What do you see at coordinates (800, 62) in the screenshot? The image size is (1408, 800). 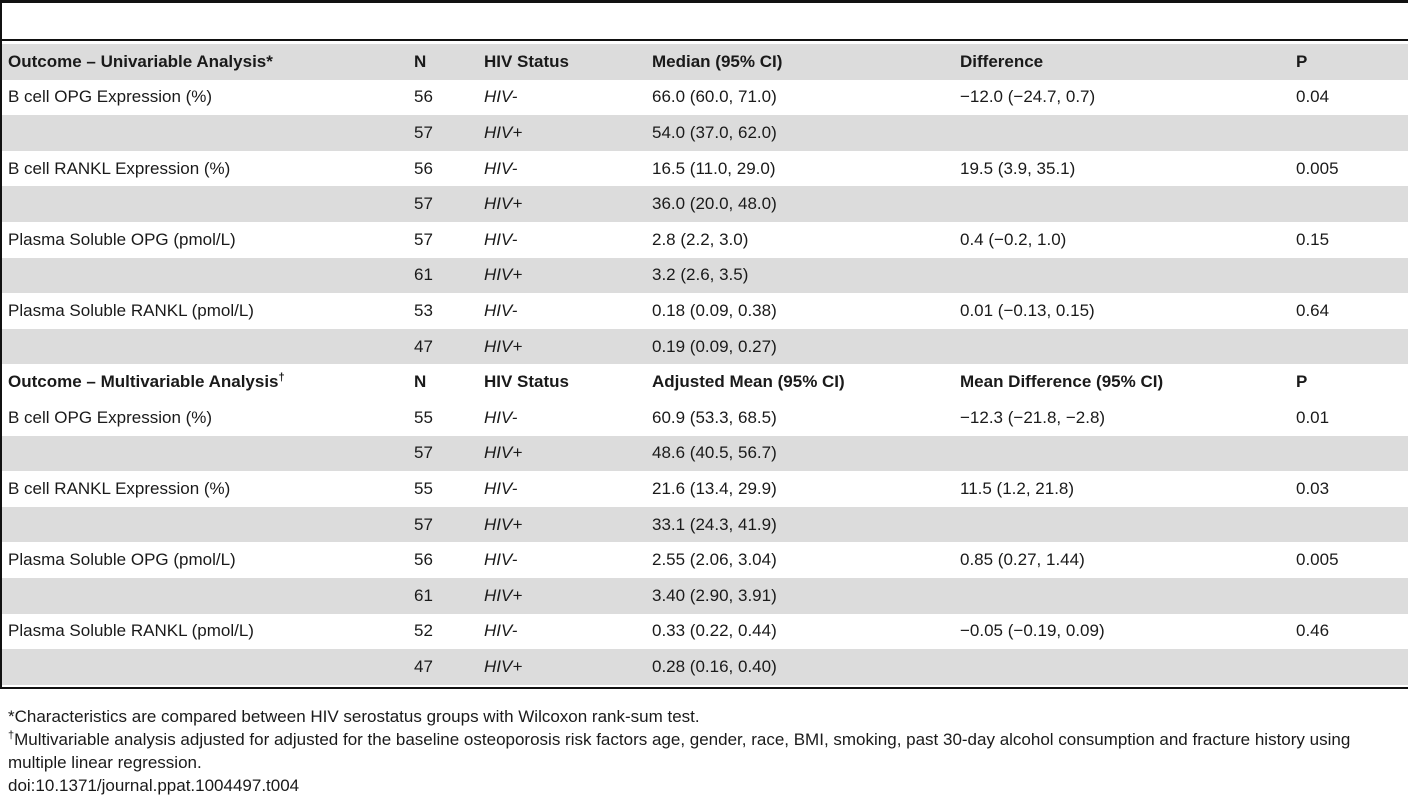 I see `header-median: Median (95% CI)` at bounding box center [800, 62].